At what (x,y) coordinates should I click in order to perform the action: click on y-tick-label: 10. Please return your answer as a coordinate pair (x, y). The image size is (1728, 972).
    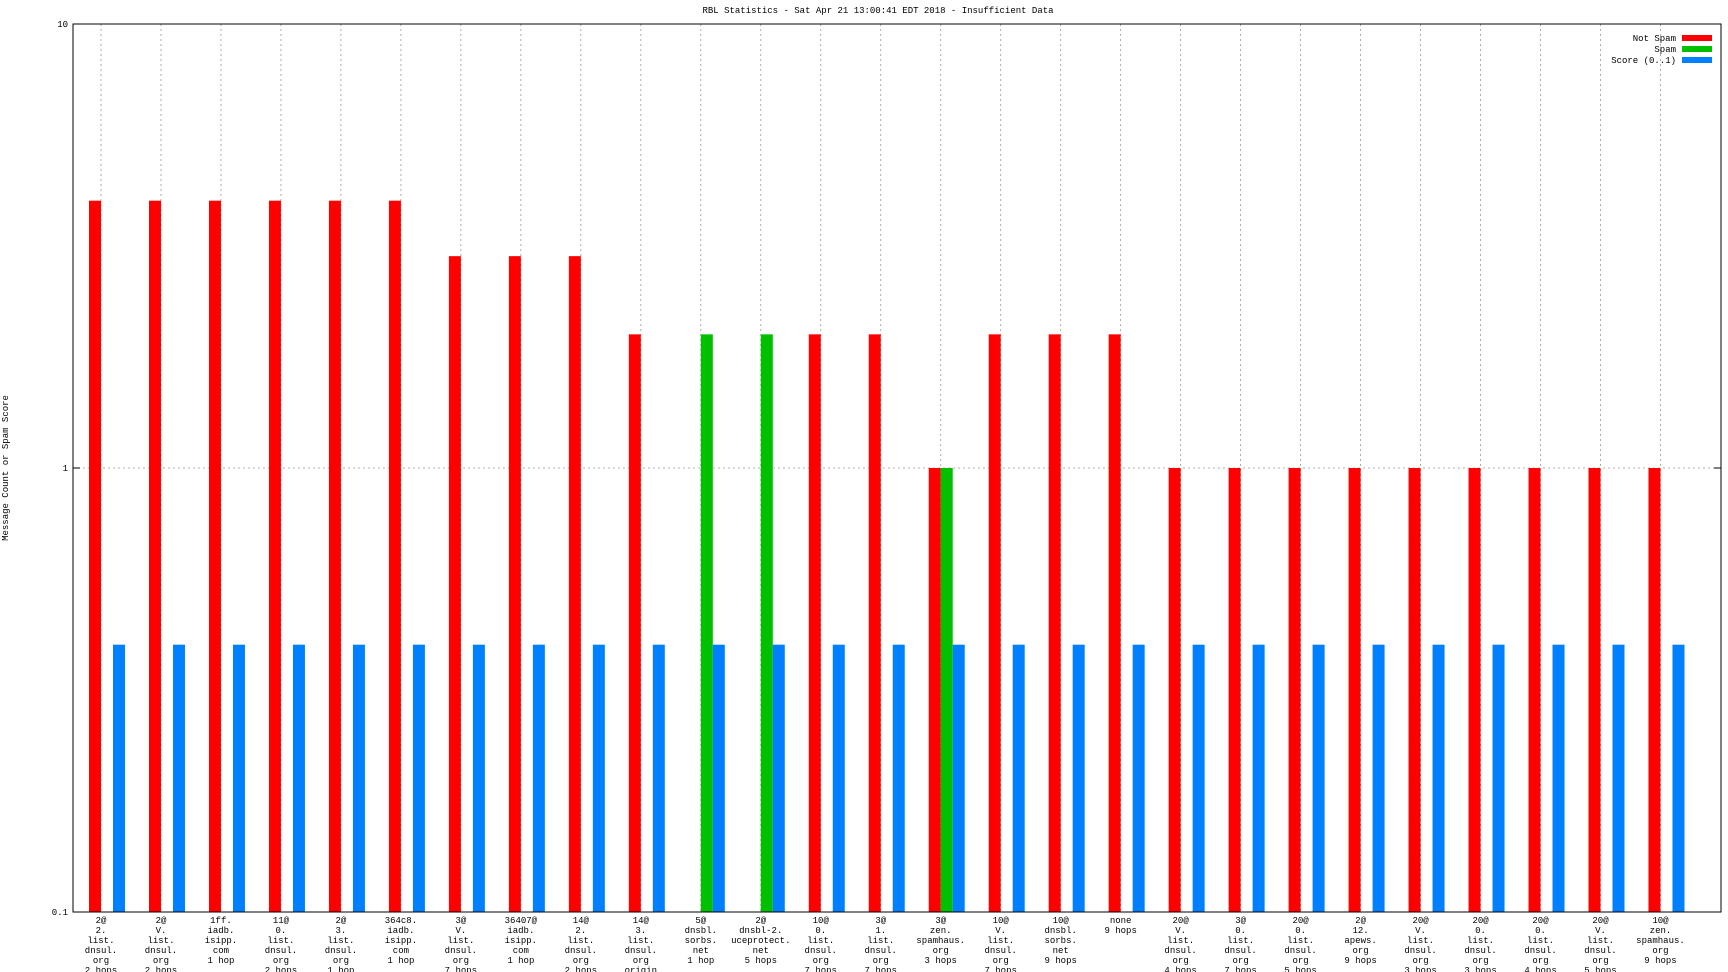
    Looking at the image, I should click on (62, 25).